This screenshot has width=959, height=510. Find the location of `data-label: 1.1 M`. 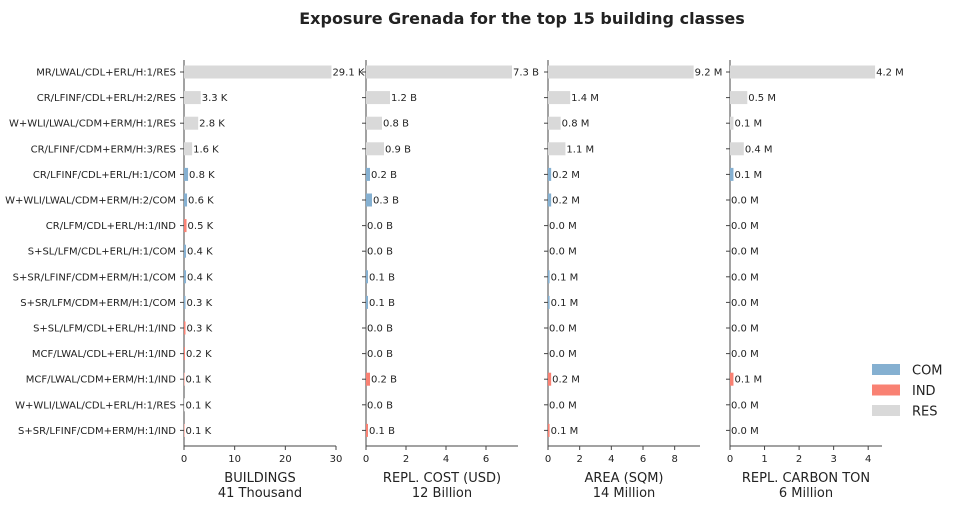

data-label: 1.1 M is located at coordinates (580, 149).